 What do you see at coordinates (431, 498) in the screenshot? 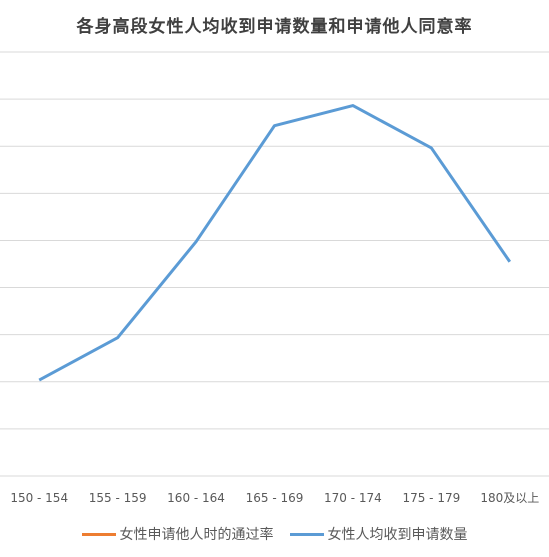
I see `x-tick-label: 175 - 179` at bounding box center [431, 498].